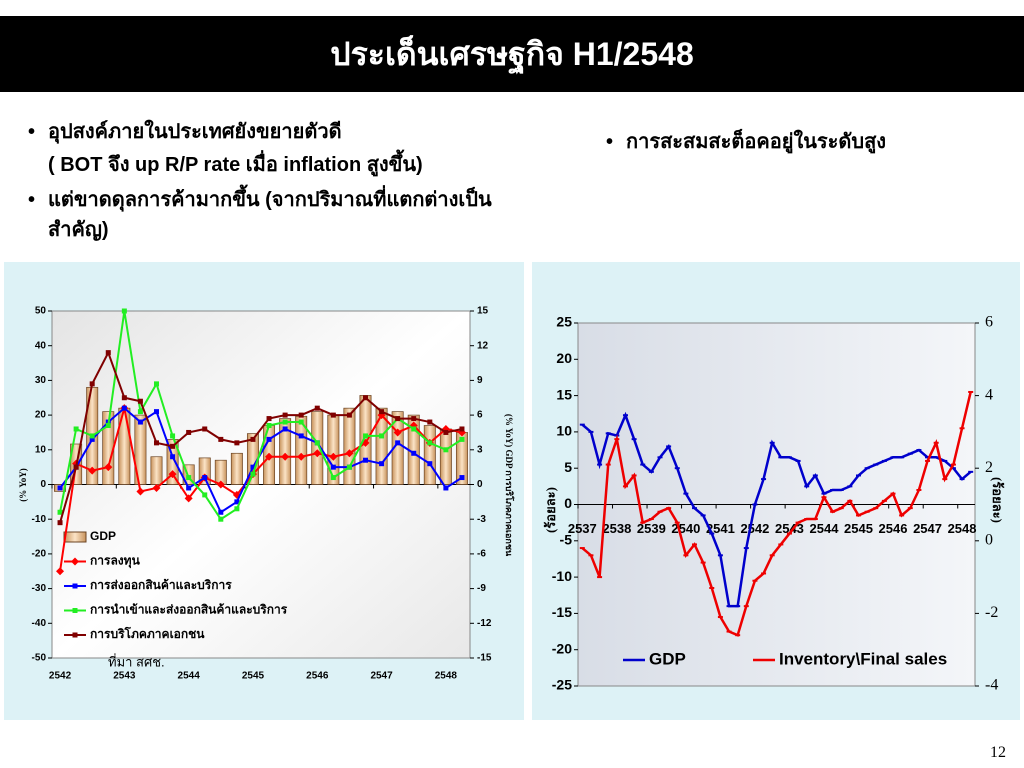  Describe the element at coordinates (989, 467) in the screenshot. I see `y2-tick-label: 2` at that location.